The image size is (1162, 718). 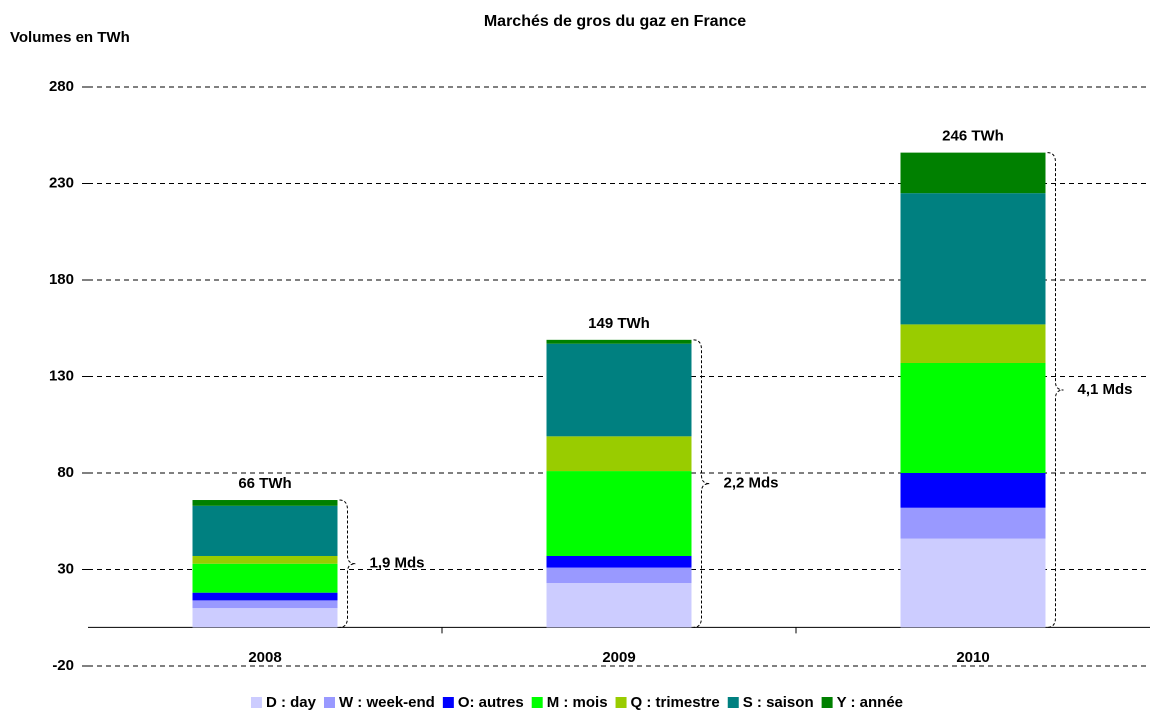 I want to click on legend-label: Y : année, so click(x=870, y=702).